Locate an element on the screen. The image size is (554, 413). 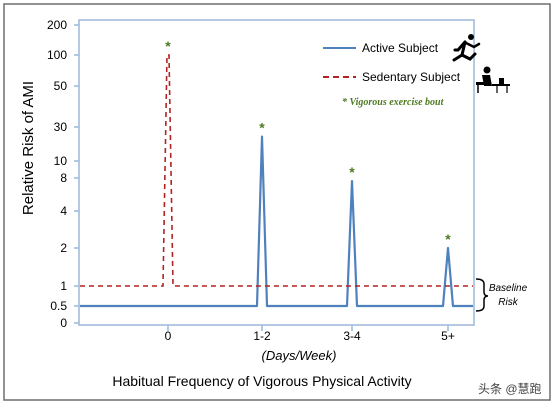
baseline-label-line1: Baseline is located at coordinates (508, 288).